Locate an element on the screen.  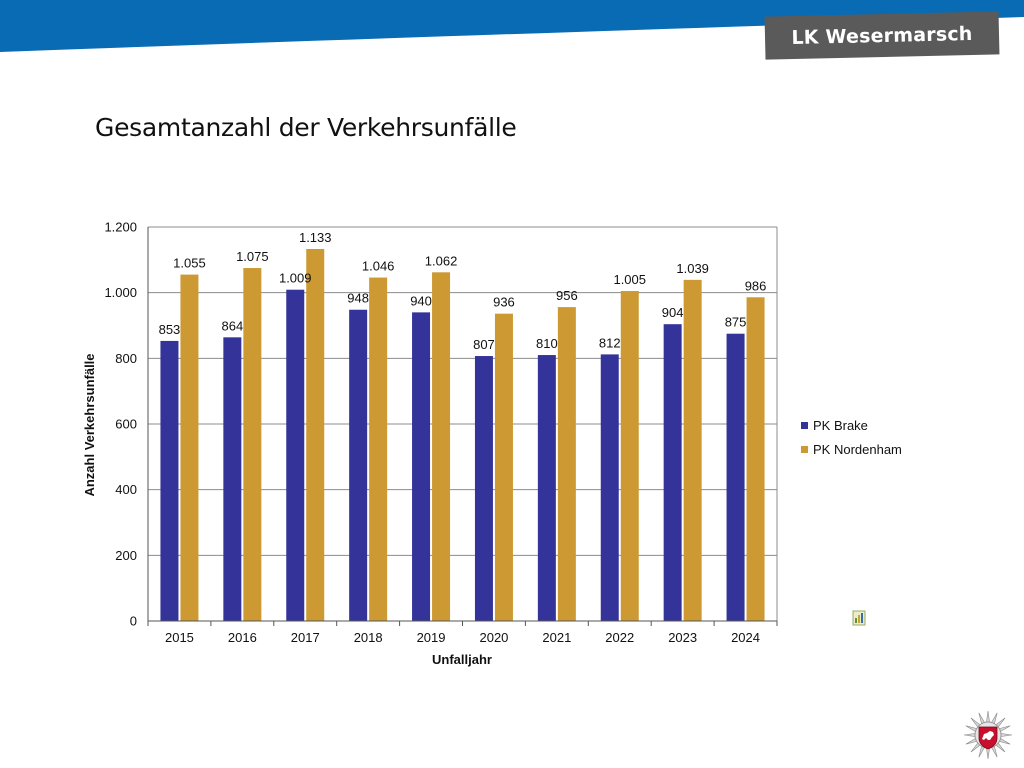
data-label: 1.009 is located at coordinates (295, 278).